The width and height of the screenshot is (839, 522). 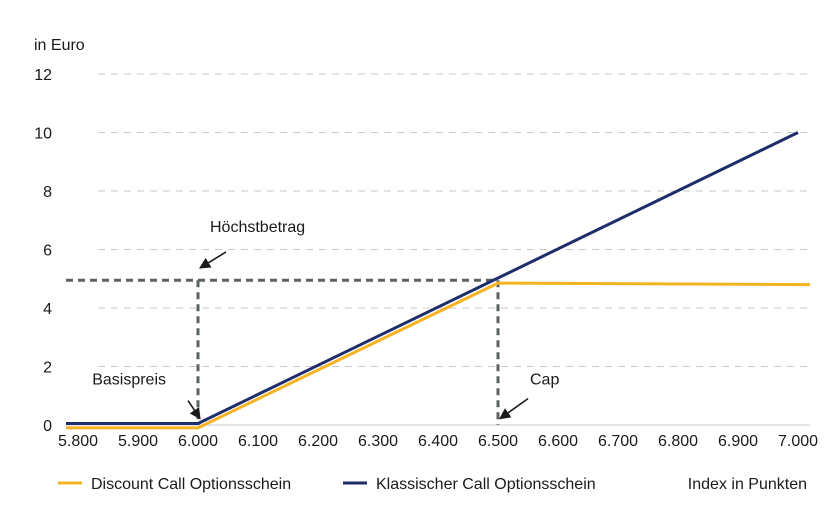 I want to click on x-tick-label-6200: 6.200, so click(x=318, y=441).